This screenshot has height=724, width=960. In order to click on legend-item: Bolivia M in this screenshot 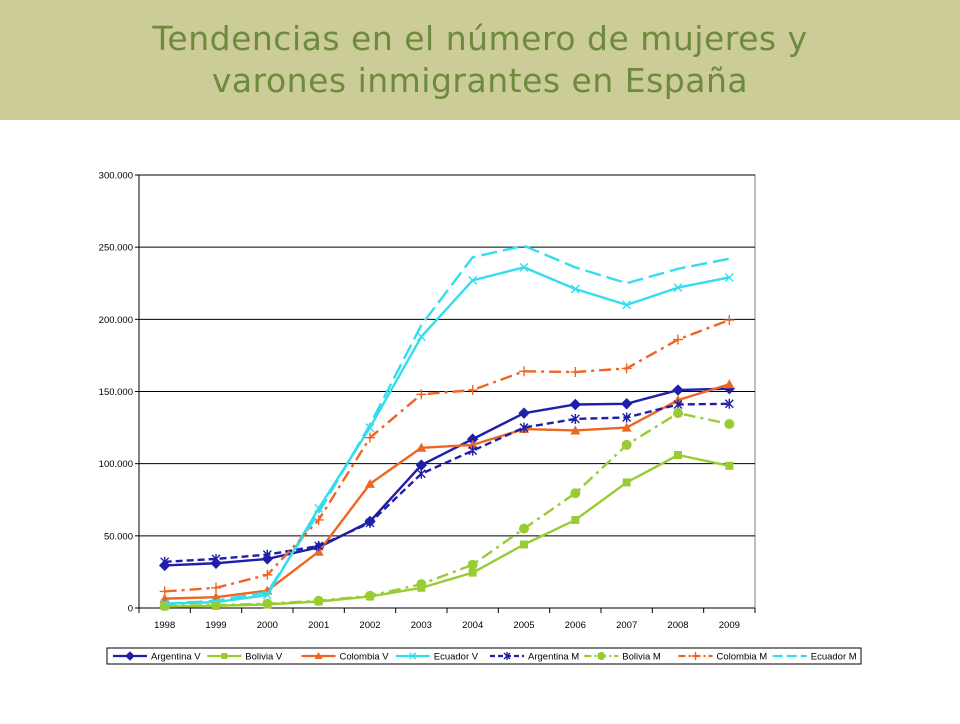, I will do `click(622, 657)`.